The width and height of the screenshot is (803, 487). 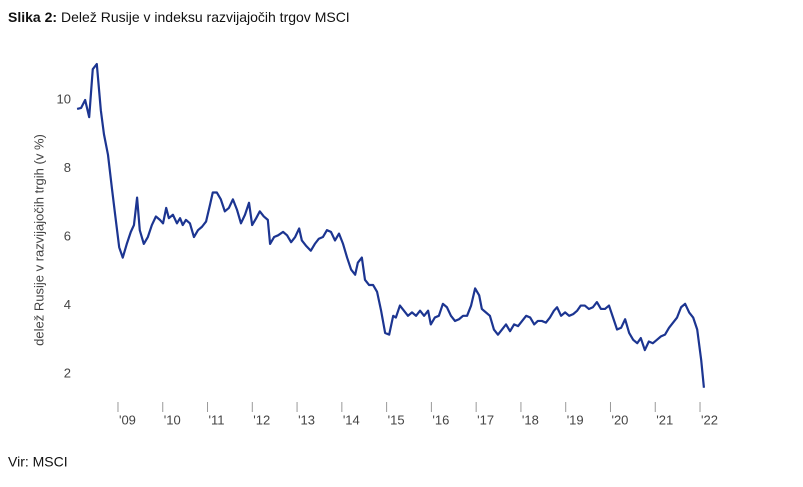 What do you see at coordinates (351, 419) in the screenshot?
I see `x-tick-label: '14` at bounding box center [351, 419].